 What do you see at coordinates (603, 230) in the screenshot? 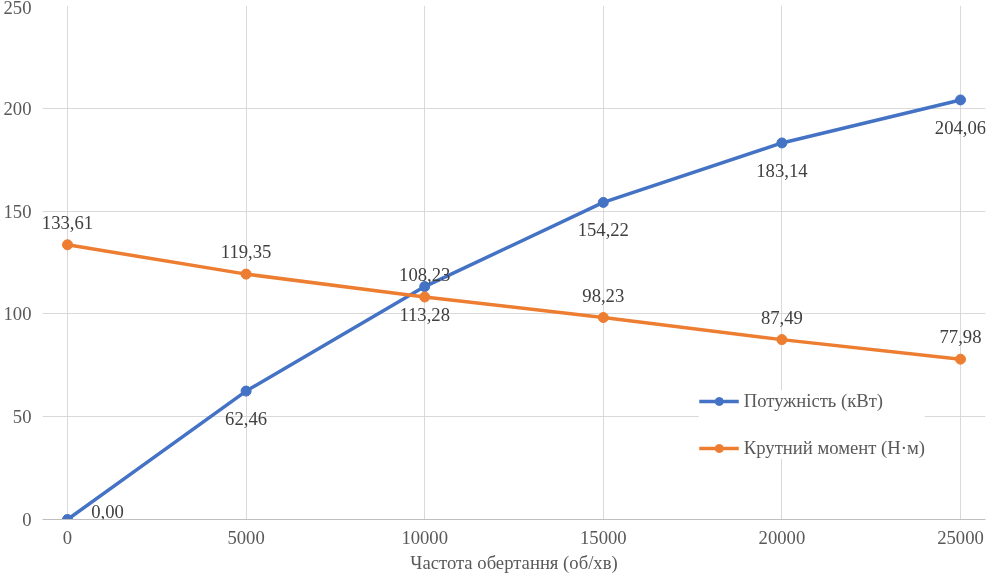
I see `data-label: 154,22` at bounding box center [603, 230].